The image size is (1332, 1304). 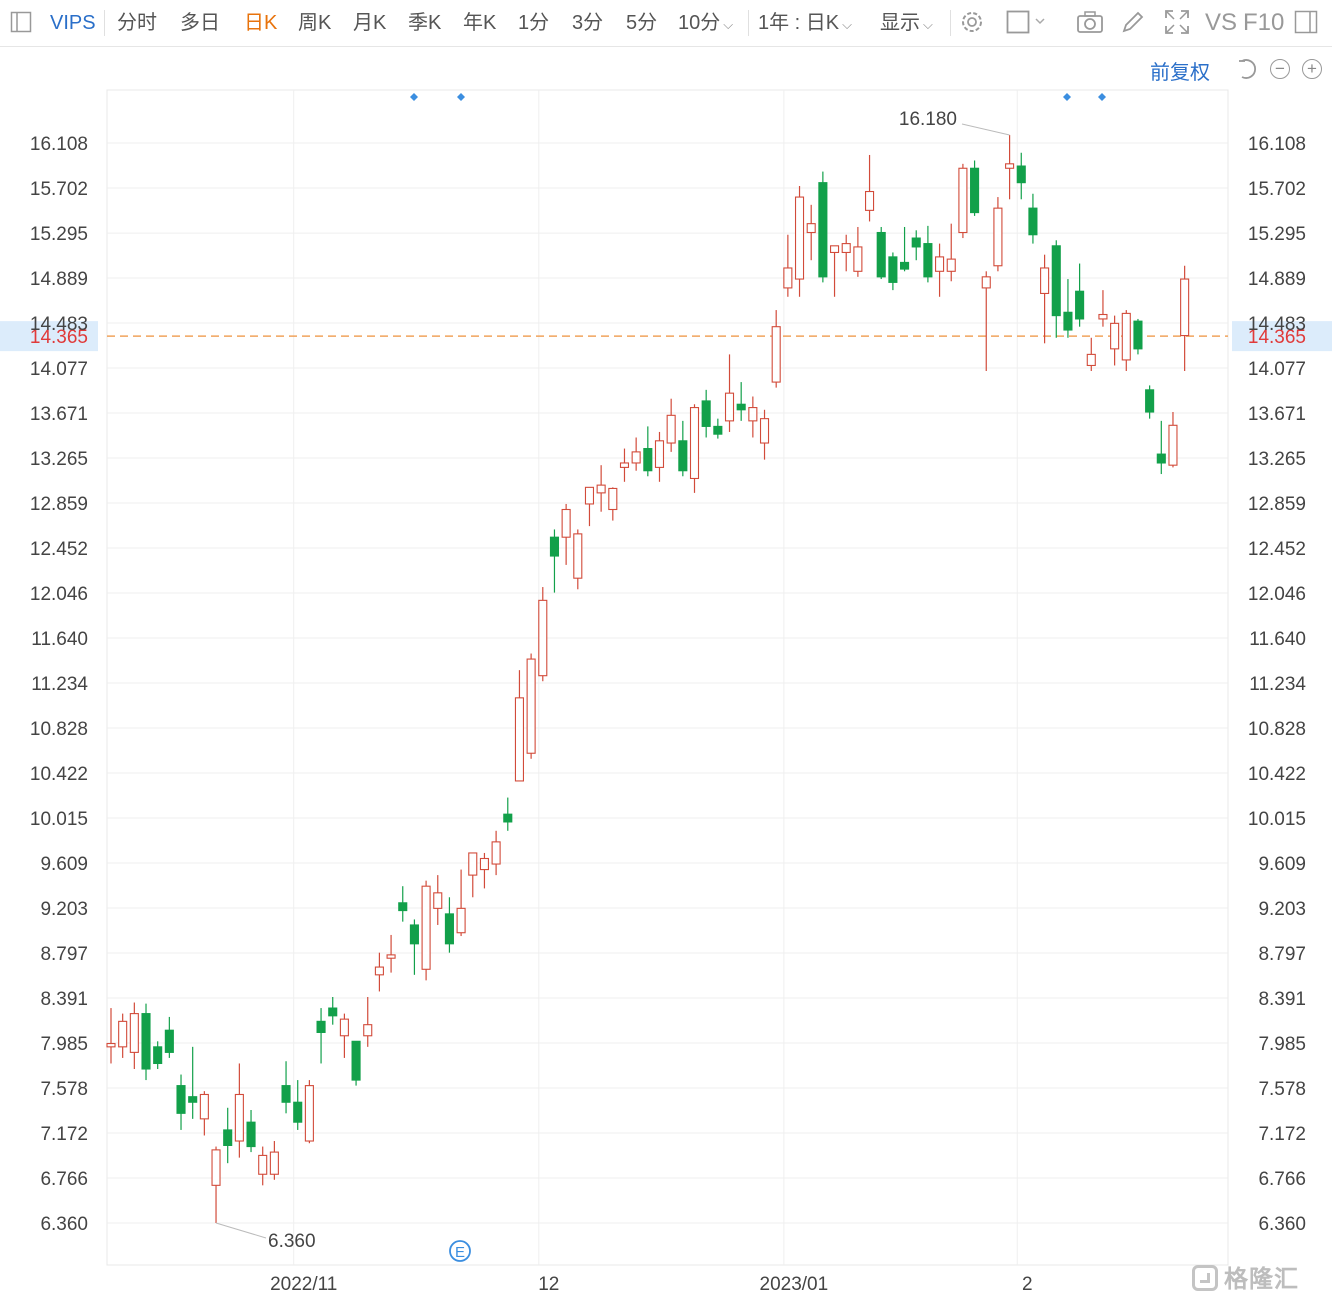 What do you see at coordinates (59, 504) in the screenshot?
I see `y-tick-label-left: 12.859` at bounding box center [59, 504].